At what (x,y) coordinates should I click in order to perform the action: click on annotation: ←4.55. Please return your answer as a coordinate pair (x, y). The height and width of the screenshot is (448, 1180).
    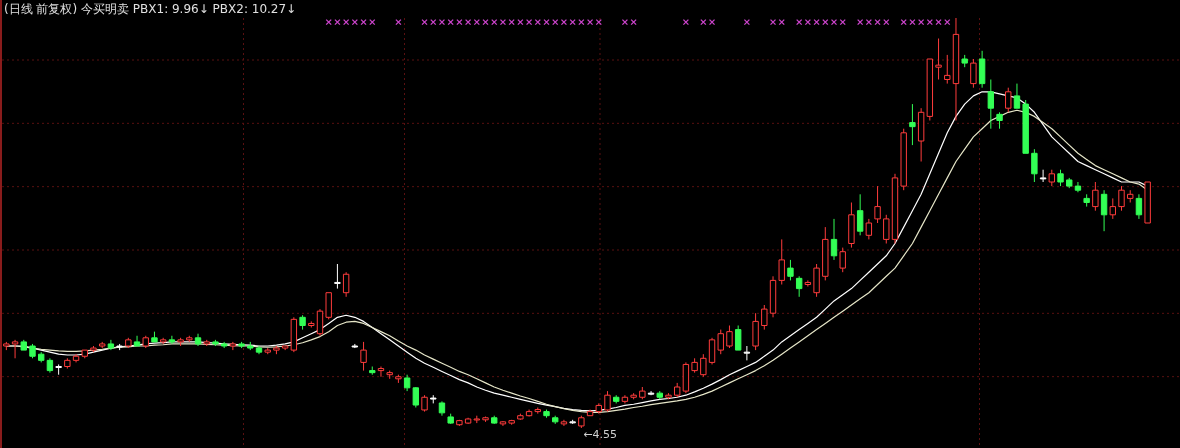
    Looking at the image, I should click on (600, 434).